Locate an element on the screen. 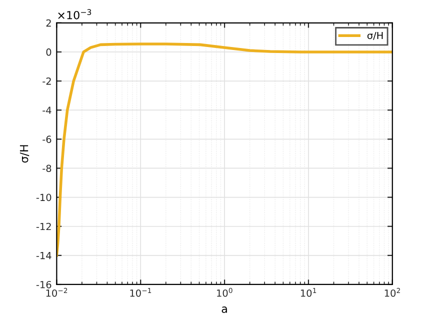  text: ×10$^{−3}$ is located at coordinates (75, 14).